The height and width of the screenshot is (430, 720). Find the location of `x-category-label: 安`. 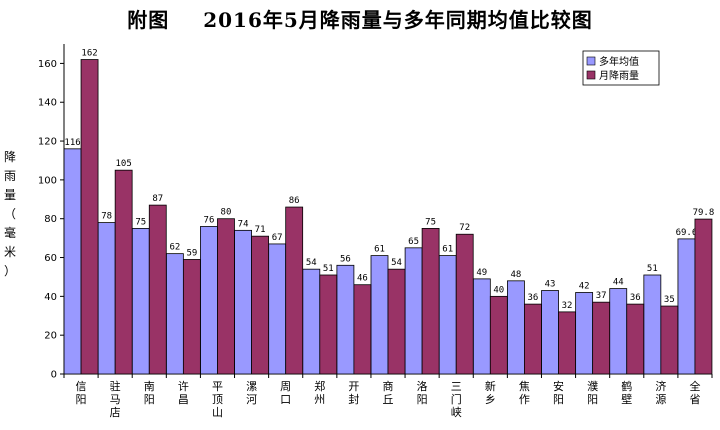

x-category-label: 安 is located at coordinates (558, 386).